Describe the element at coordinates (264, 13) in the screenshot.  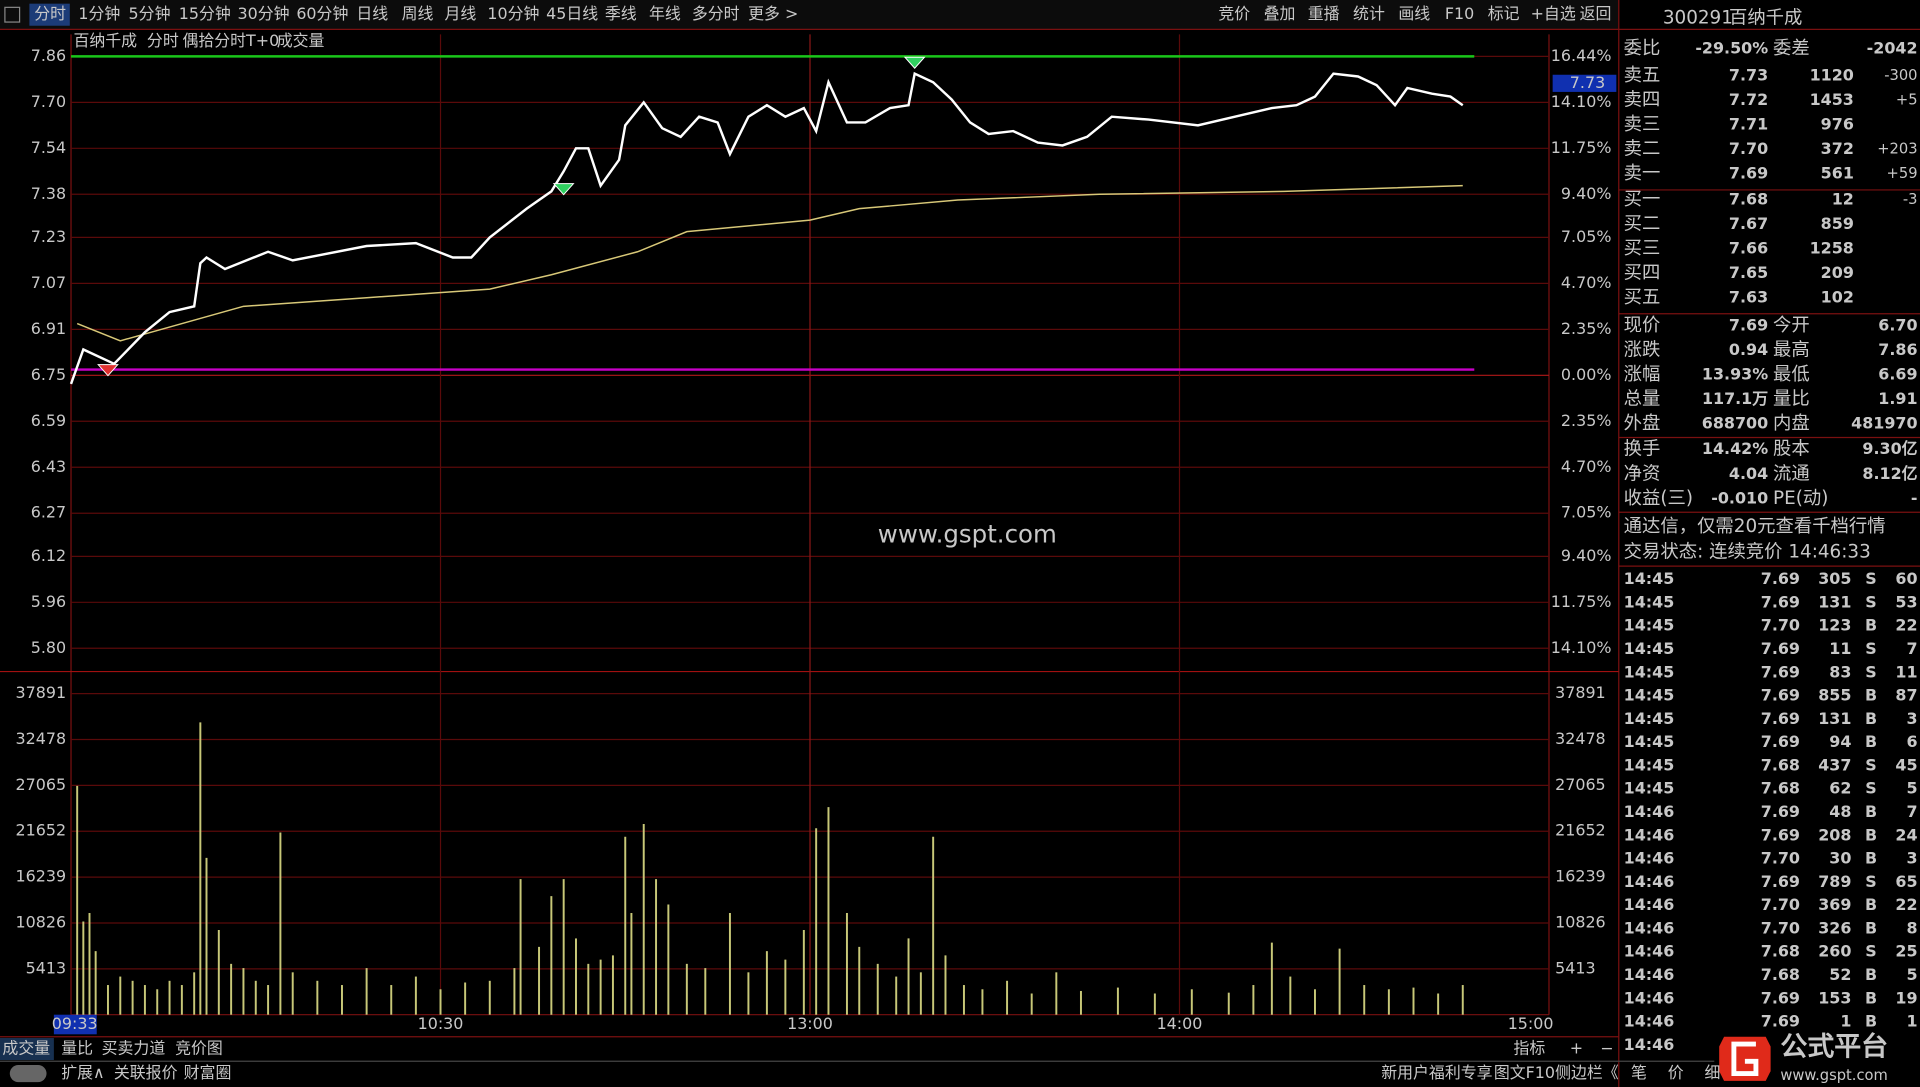
I see `toolbar-tab: 30分钟` at that location.